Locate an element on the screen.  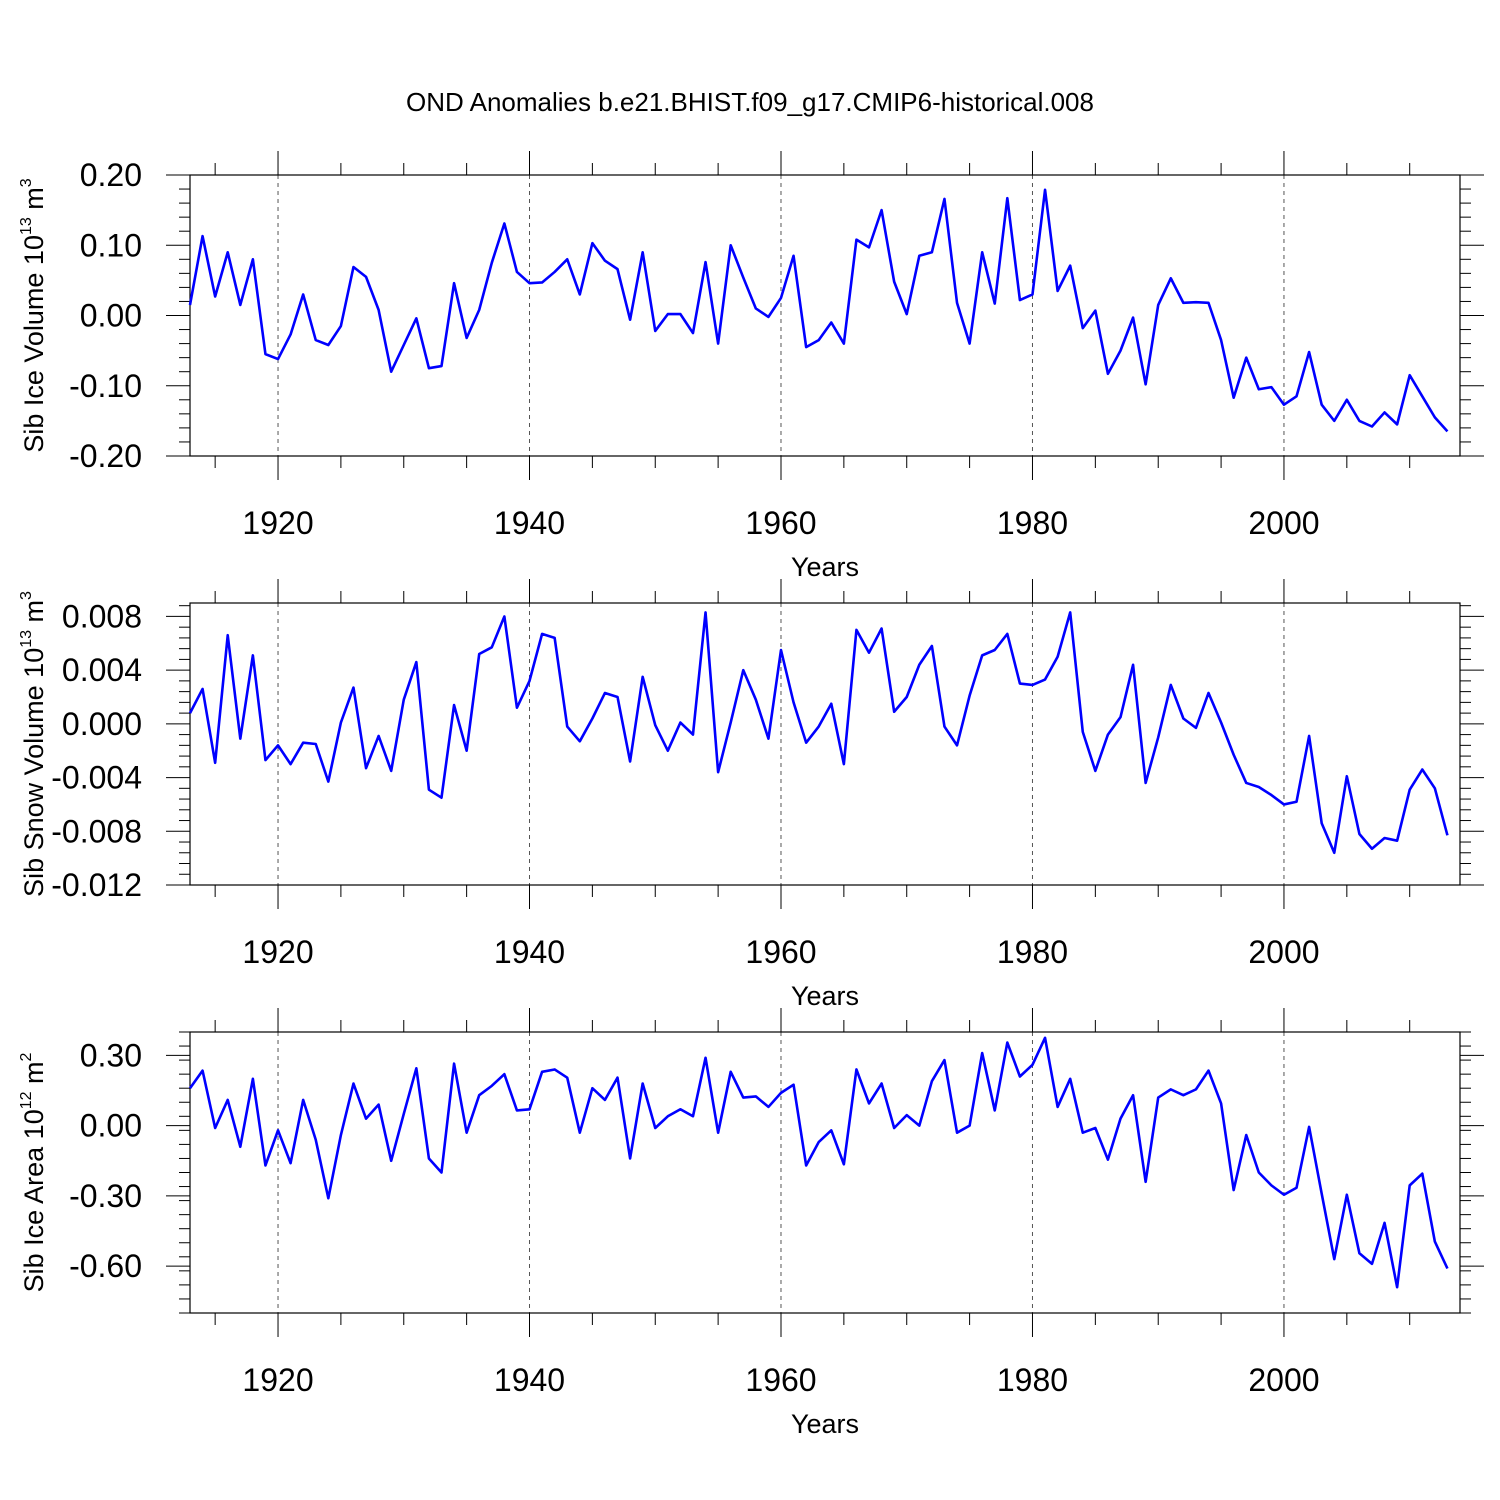
y-tick-label: 0.004 is located at coordinates (102, 670).